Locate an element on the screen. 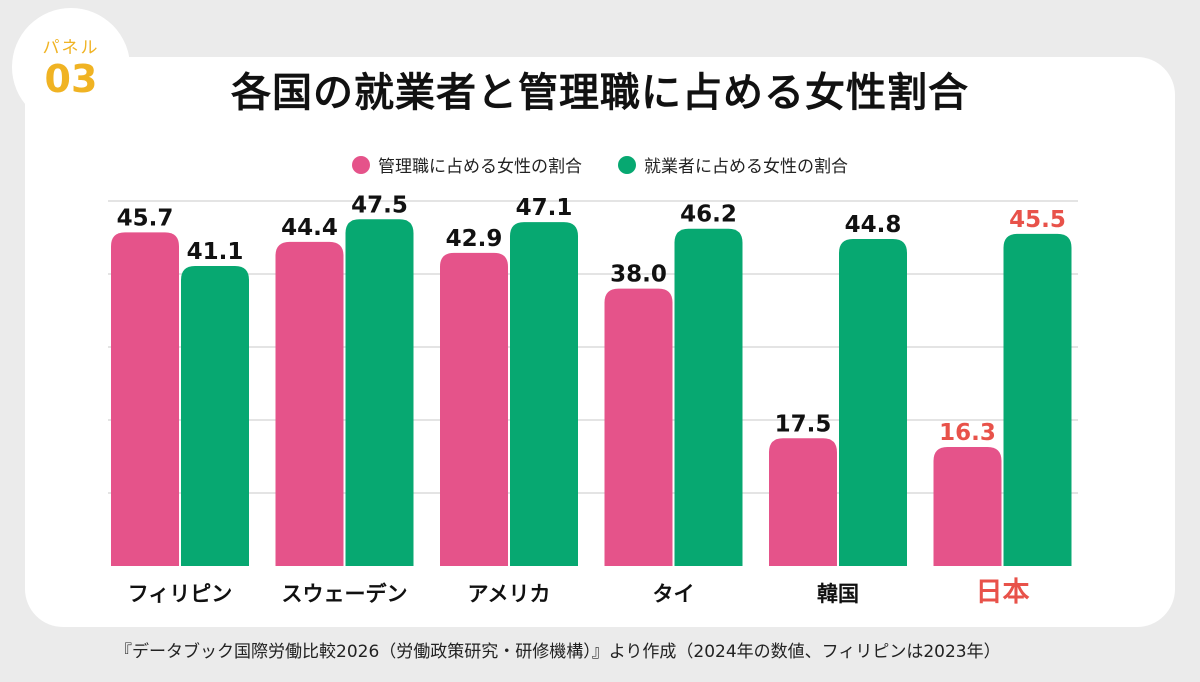 The image size is (1200, 682). x-tick-label: フィリピン is located at coordinates (180, 594).